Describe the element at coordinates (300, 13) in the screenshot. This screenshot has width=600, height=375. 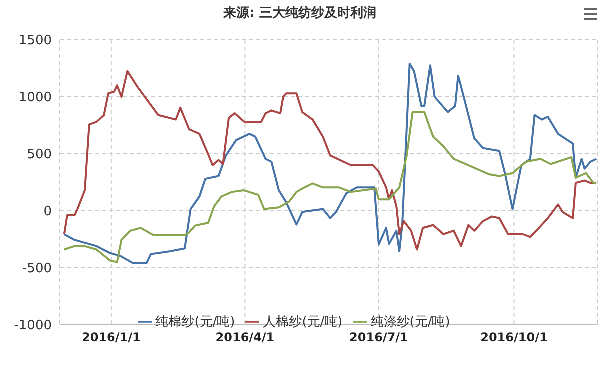
I see `chart-title: 来源: 三大纯纺纱及时利润` at that location.